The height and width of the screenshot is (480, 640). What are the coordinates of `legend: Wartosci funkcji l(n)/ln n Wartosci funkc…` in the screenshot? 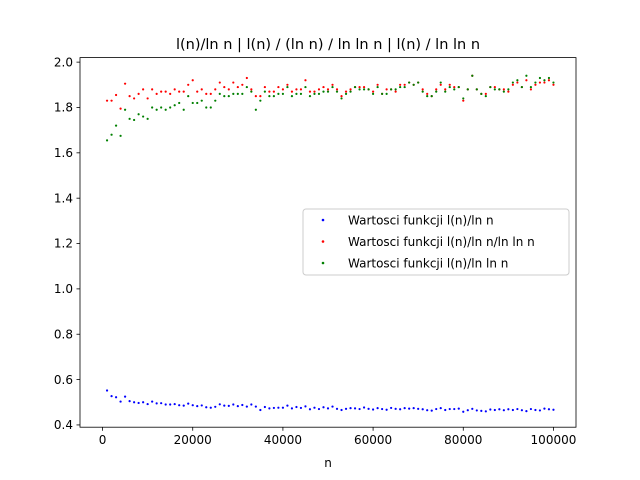 It's located at (436, 242).